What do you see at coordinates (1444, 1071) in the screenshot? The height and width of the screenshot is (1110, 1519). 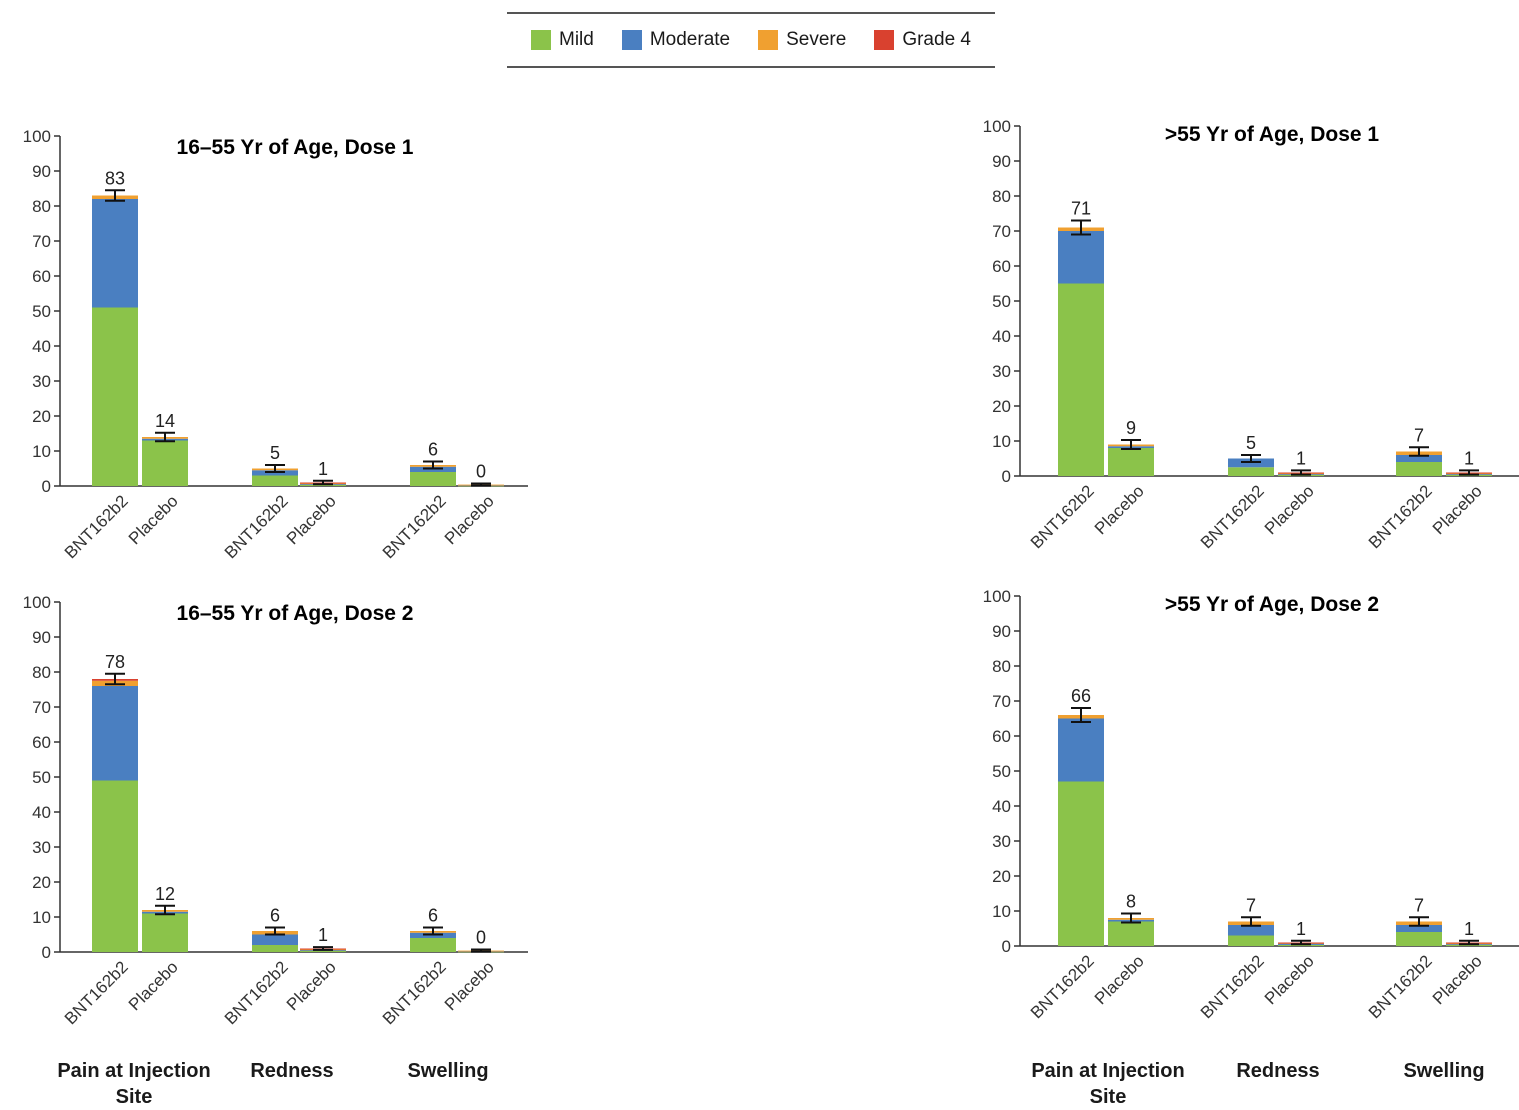 I see `category-label-swelling-right: Swelling` at bounding box center [1444, 1071].